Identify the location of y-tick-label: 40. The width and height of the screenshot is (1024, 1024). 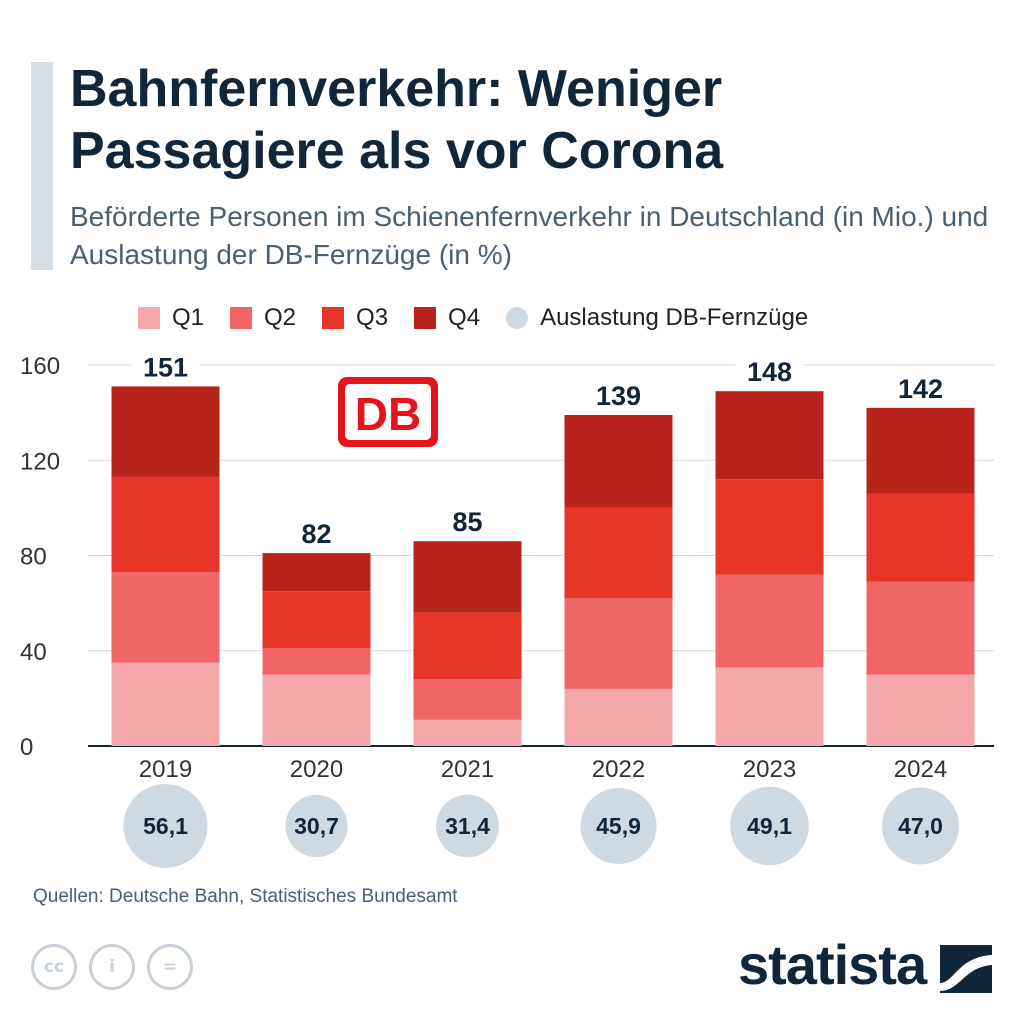
(33, 652).